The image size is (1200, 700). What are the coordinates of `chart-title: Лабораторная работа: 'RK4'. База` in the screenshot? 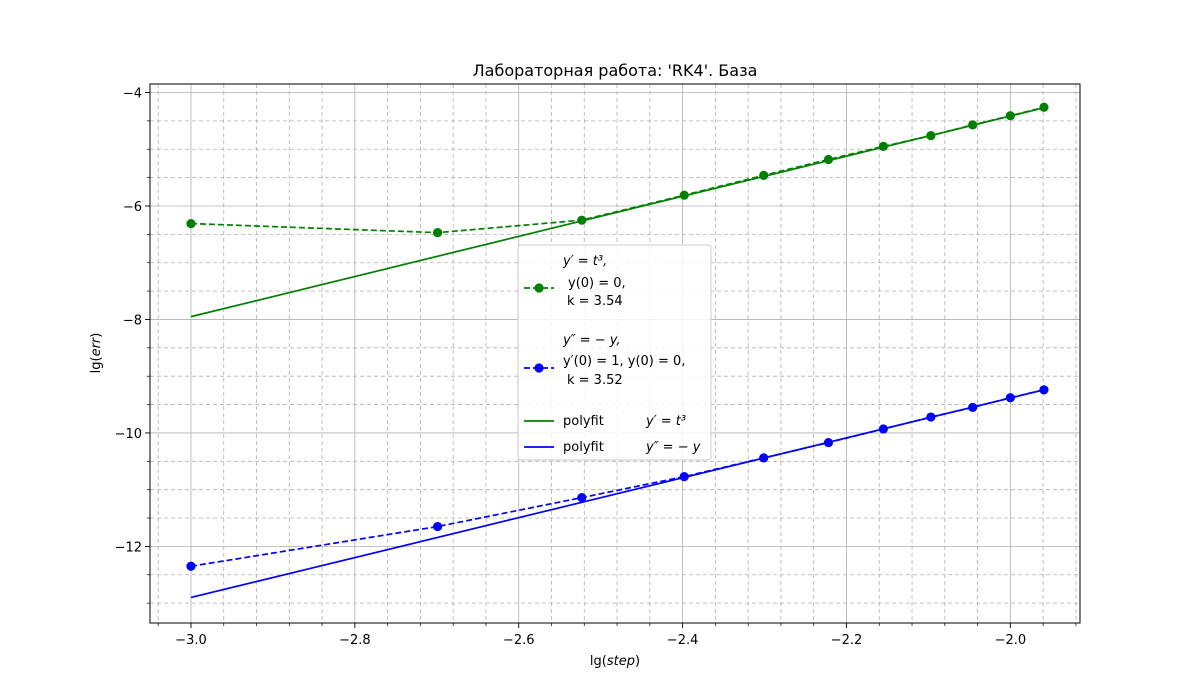 It's located at (615, 70).